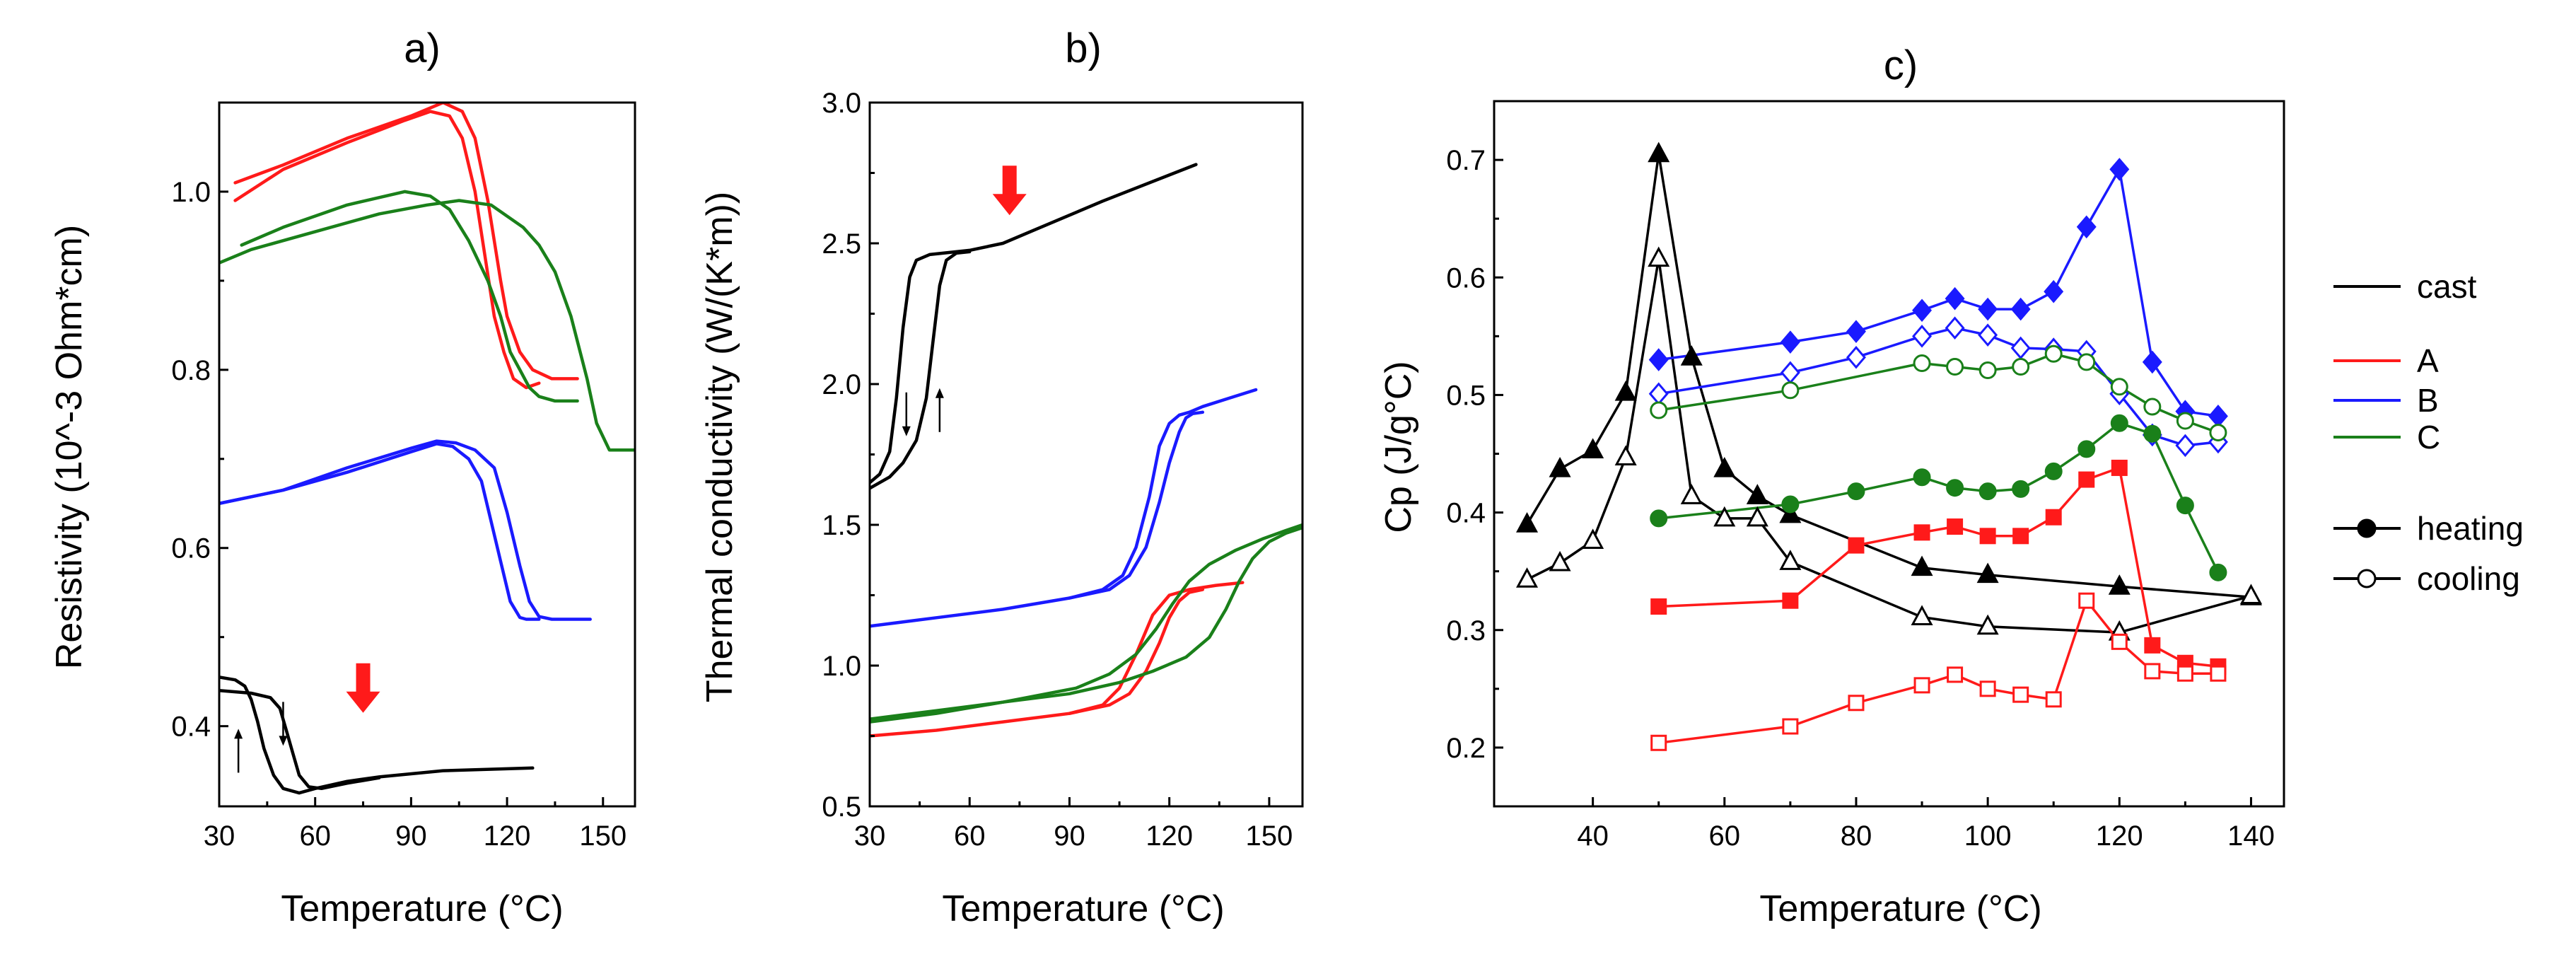 This screenshot has width=2576, height=957. What do you see at coordinates (1009, 191) in the screenshot?
I see `panel-b-red-arrow-marker` at bounding box center [1009, 191].